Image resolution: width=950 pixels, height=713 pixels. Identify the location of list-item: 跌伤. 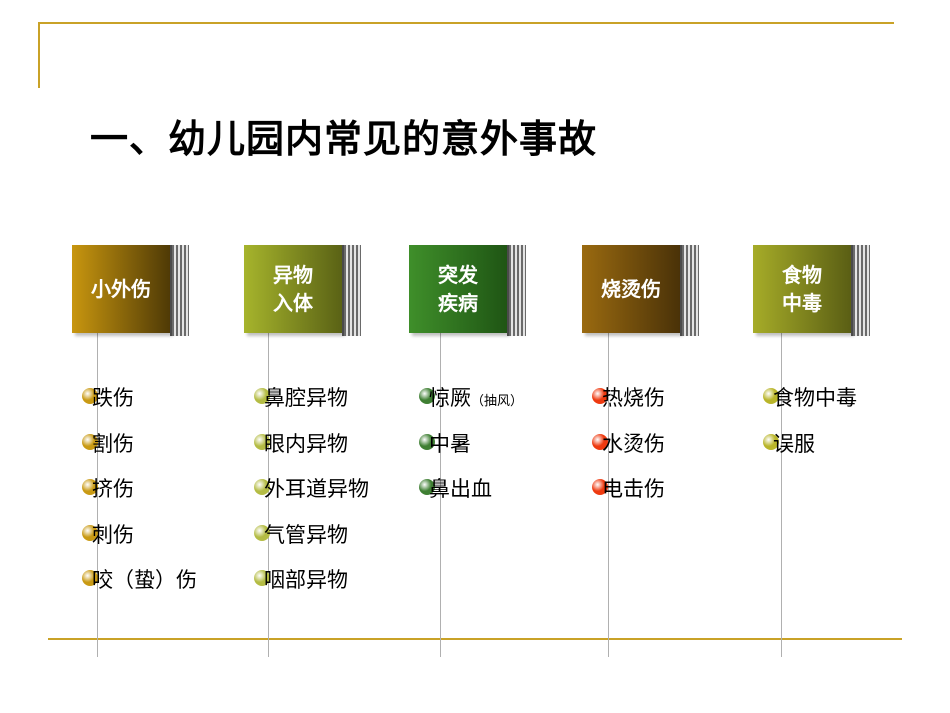
(139, 408).